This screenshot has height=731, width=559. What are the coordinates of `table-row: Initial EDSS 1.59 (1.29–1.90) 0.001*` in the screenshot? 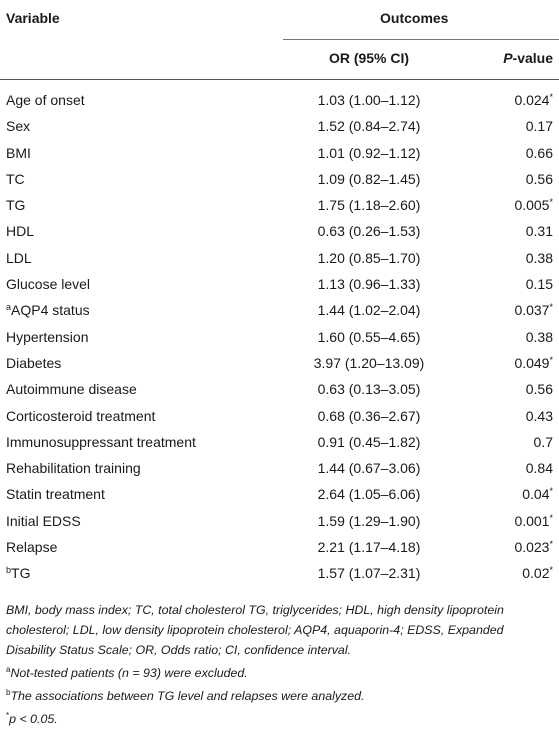 It's located at (279, 522).